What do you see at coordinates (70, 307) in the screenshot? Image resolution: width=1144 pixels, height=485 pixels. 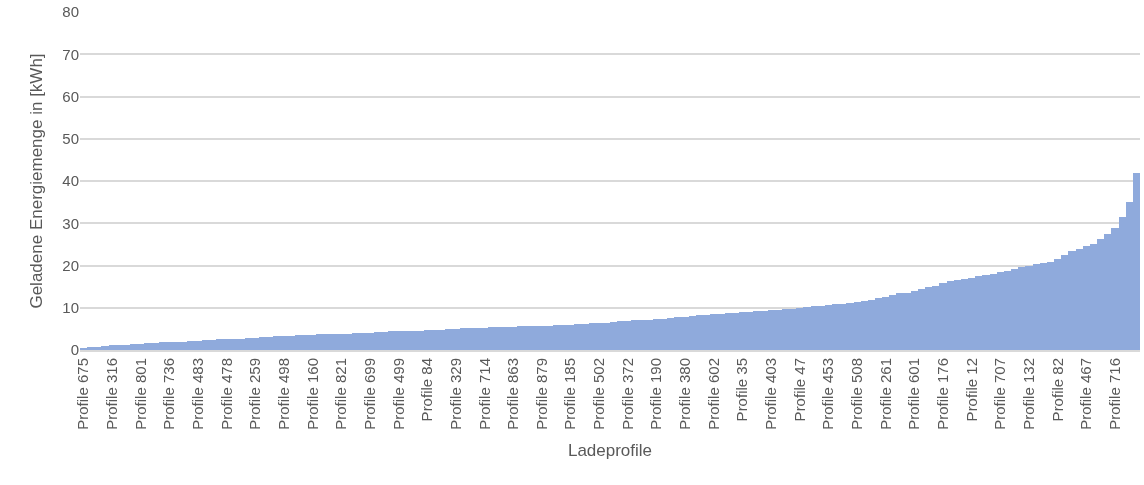 I see `y-tick-label: 10` at bounding box center [70, 307].